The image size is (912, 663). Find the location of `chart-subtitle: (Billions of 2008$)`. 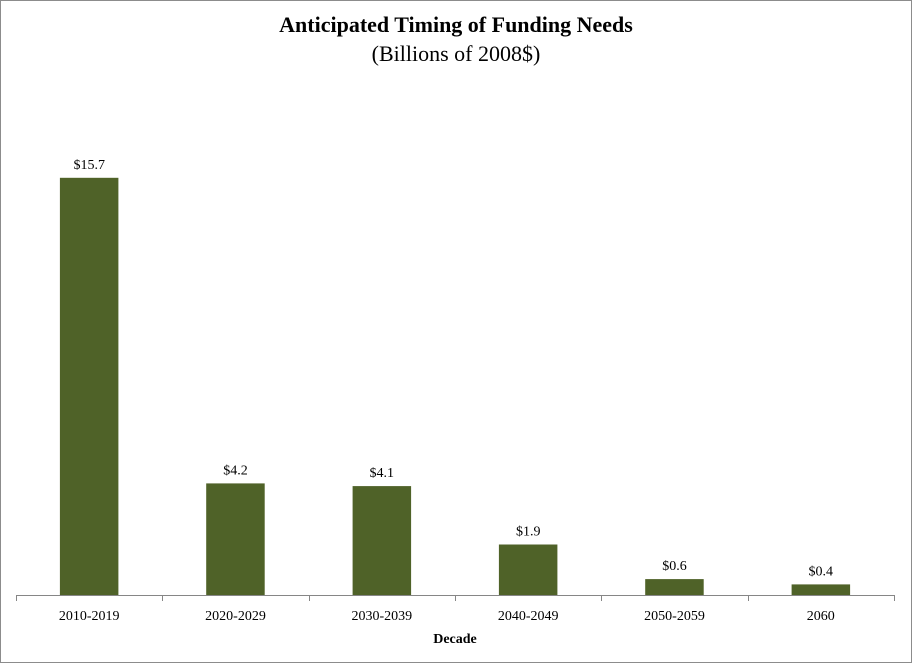

chart-subtitle: (Billions of 2008$) is located at coordinates (456, 53).